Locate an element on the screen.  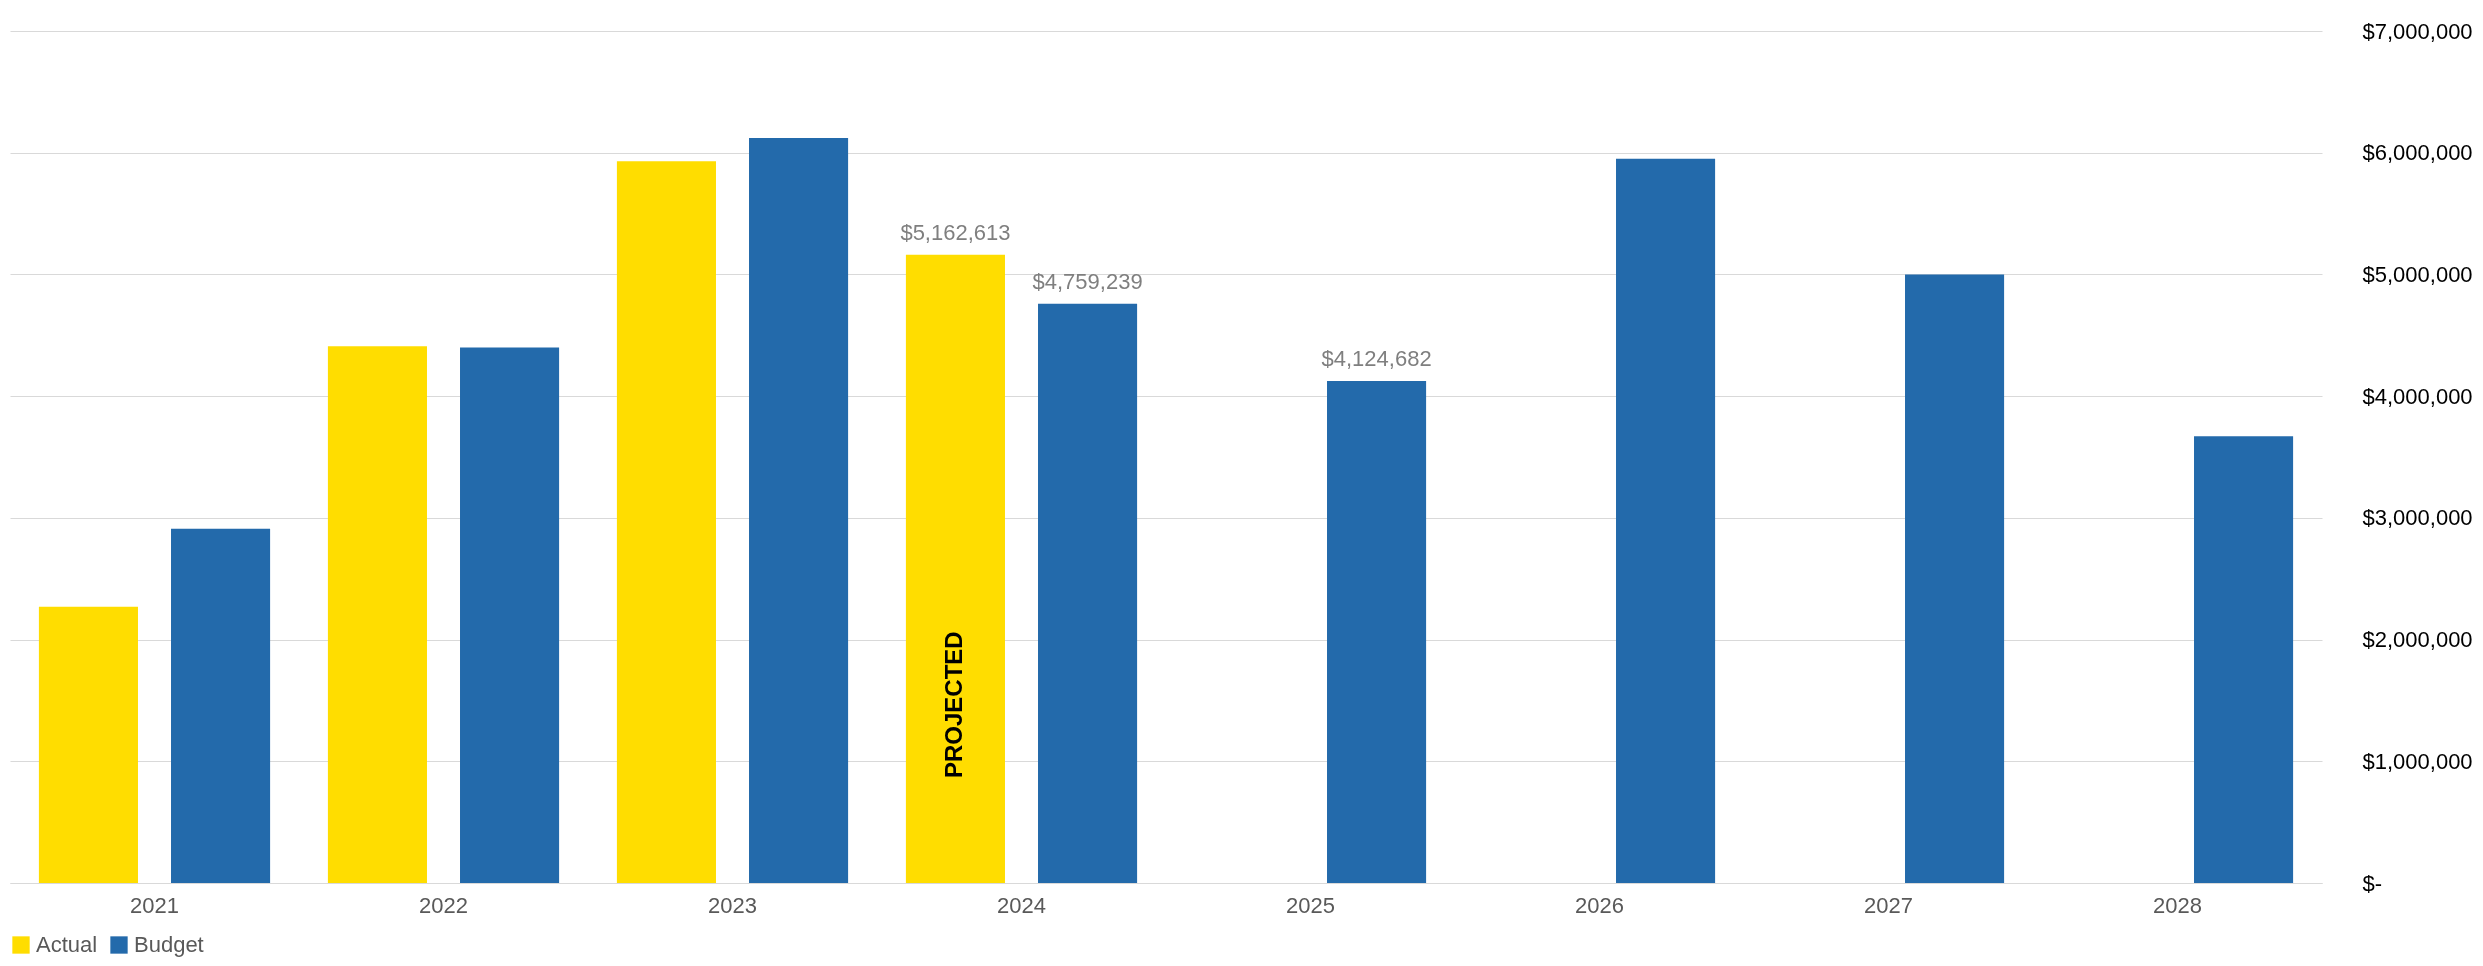
y-tick-label: $5,000,000 is located at coordinates (2417, 274).